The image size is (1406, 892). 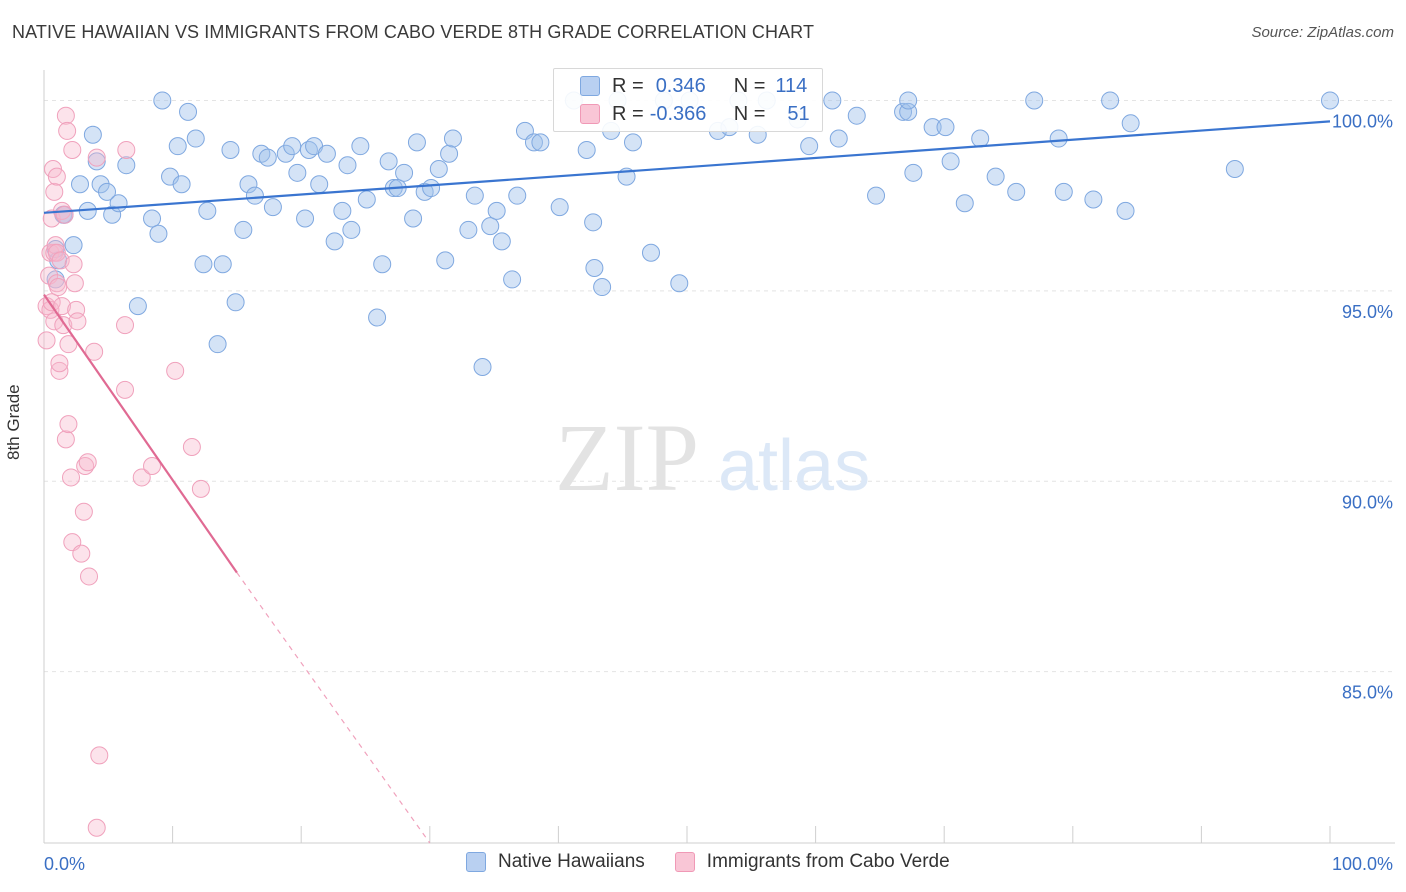 What do you see at coordinates (140, 434) in the screenshot?
I see `cabo-verde-trendline` at bounding box center [140, 434].